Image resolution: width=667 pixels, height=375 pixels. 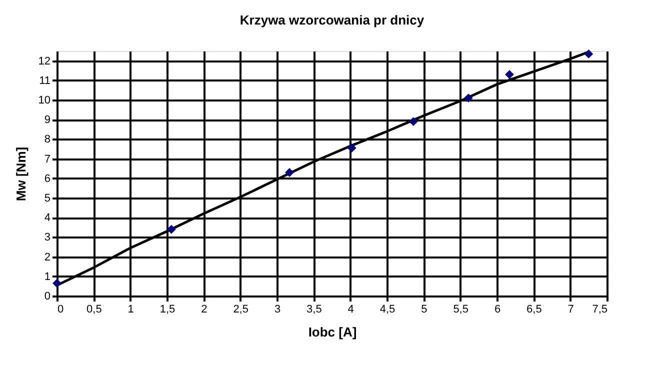 I want to click on x-tick-label: 2,5, so click(x=240, y=310).